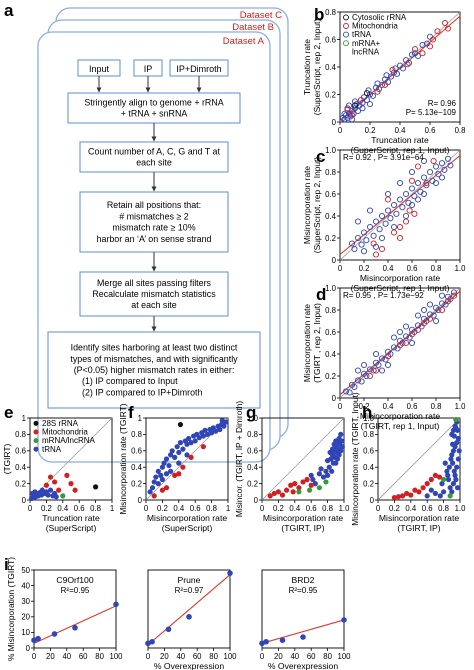 This screenshot has width=474, height=670. I want to click on fit-line, so click(303, 631).